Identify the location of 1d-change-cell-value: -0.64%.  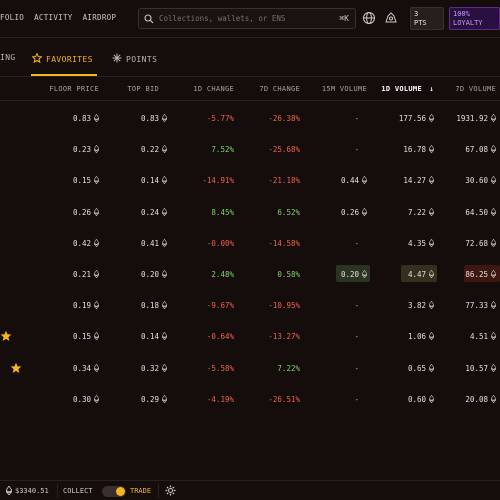
(220, 337).